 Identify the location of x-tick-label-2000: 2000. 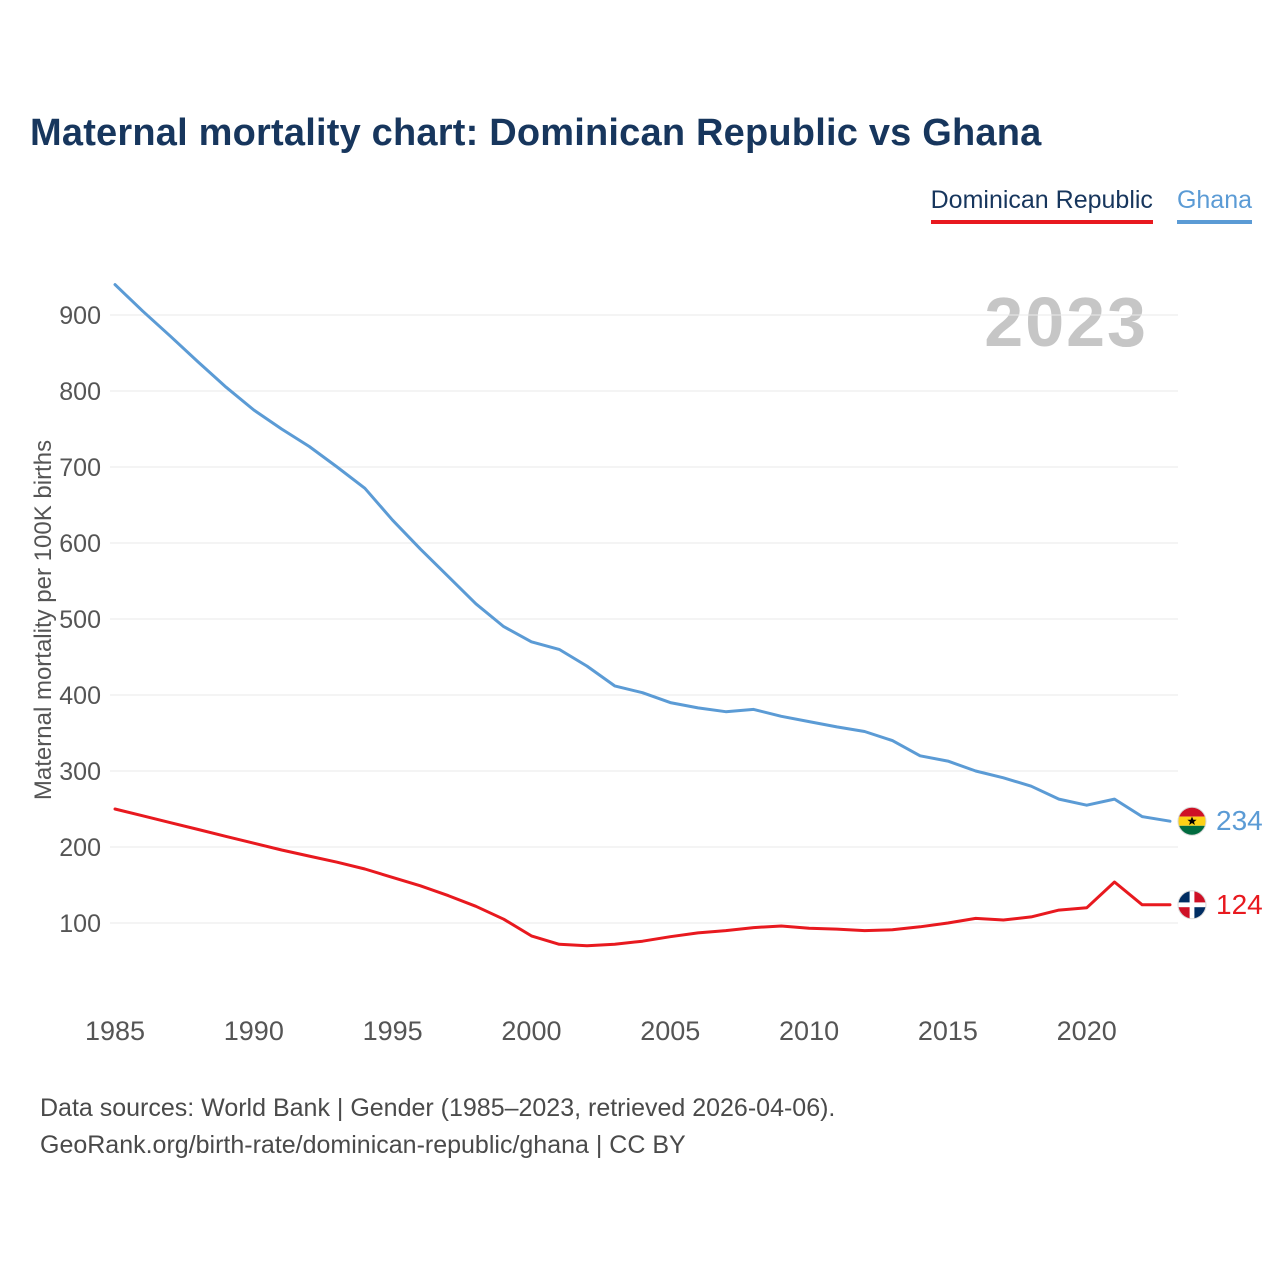
(531, 1031).